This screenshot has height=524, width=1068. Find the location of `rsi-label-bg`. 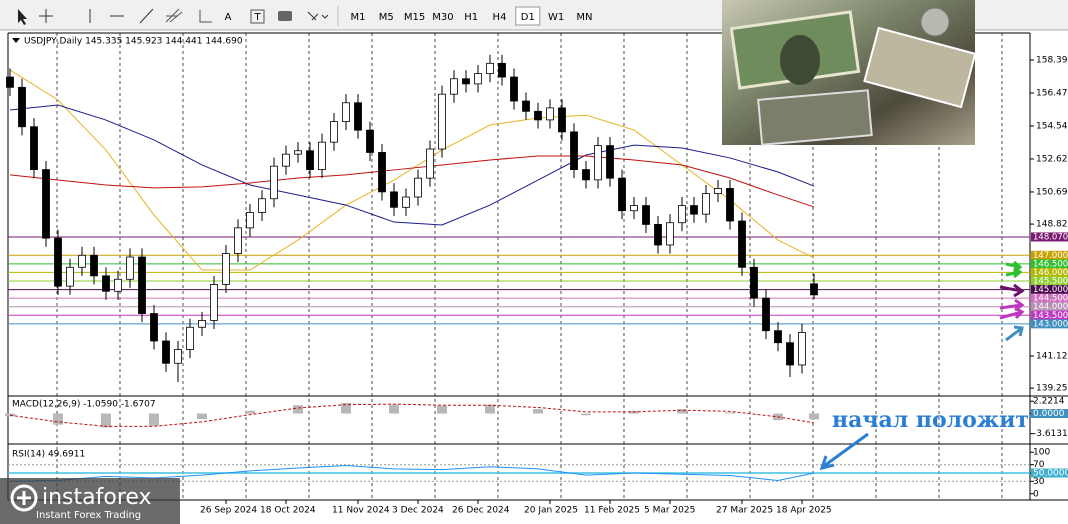

rsi-label-bg is located at coordinates (1049, 473).